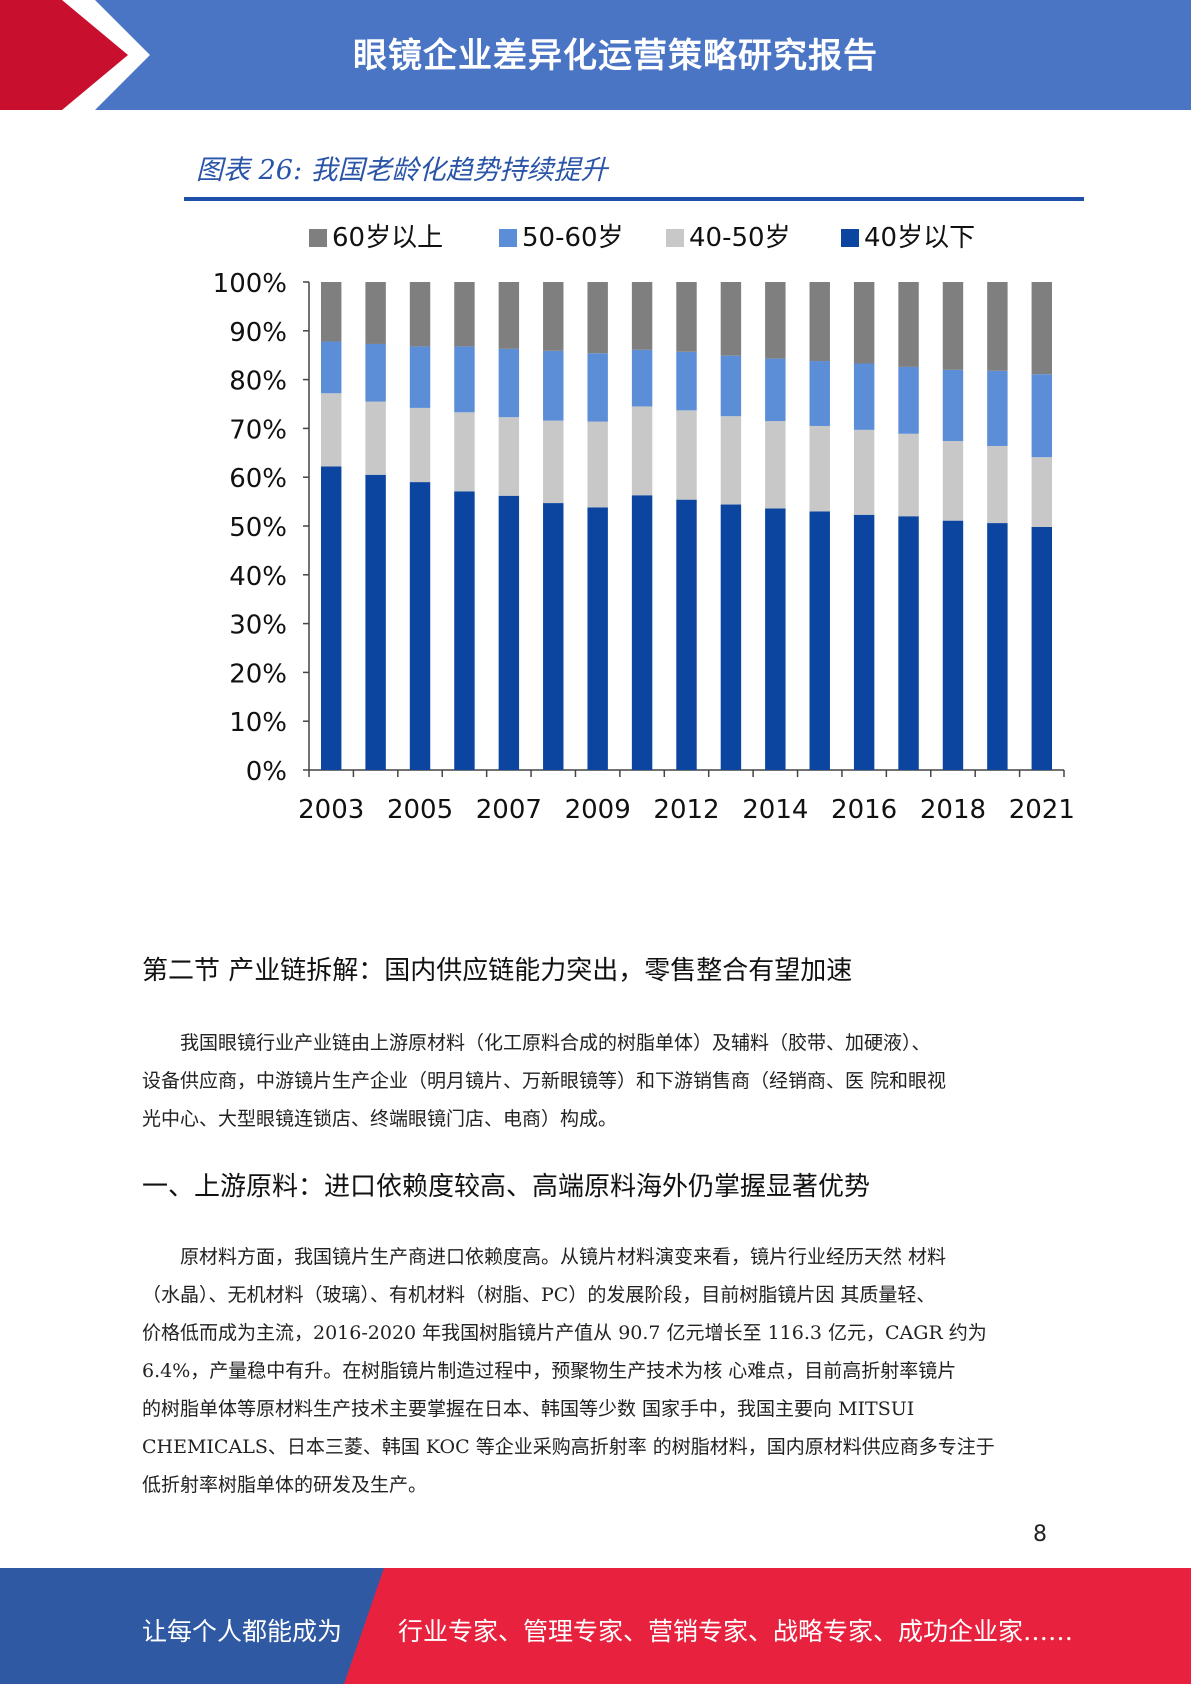 Image resolution: width=1191 pixels, height=1684 pixels. I want to click on section-heading: 第二节 产业链拆解：国内供应链能力突出，零售整合有望加速, so click(497, 971).